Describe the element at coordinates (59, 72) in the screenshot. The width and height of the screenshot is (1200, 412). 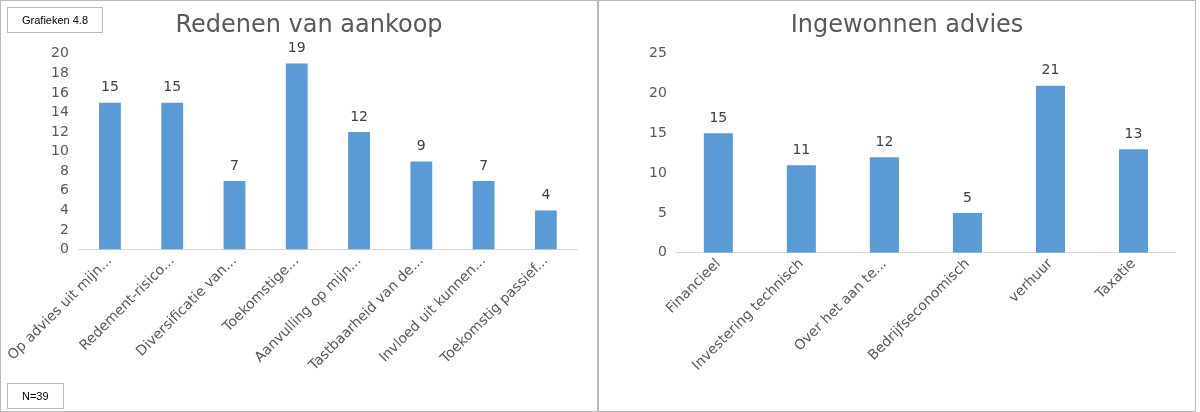
I see `y-tick-label: 18` at that location.